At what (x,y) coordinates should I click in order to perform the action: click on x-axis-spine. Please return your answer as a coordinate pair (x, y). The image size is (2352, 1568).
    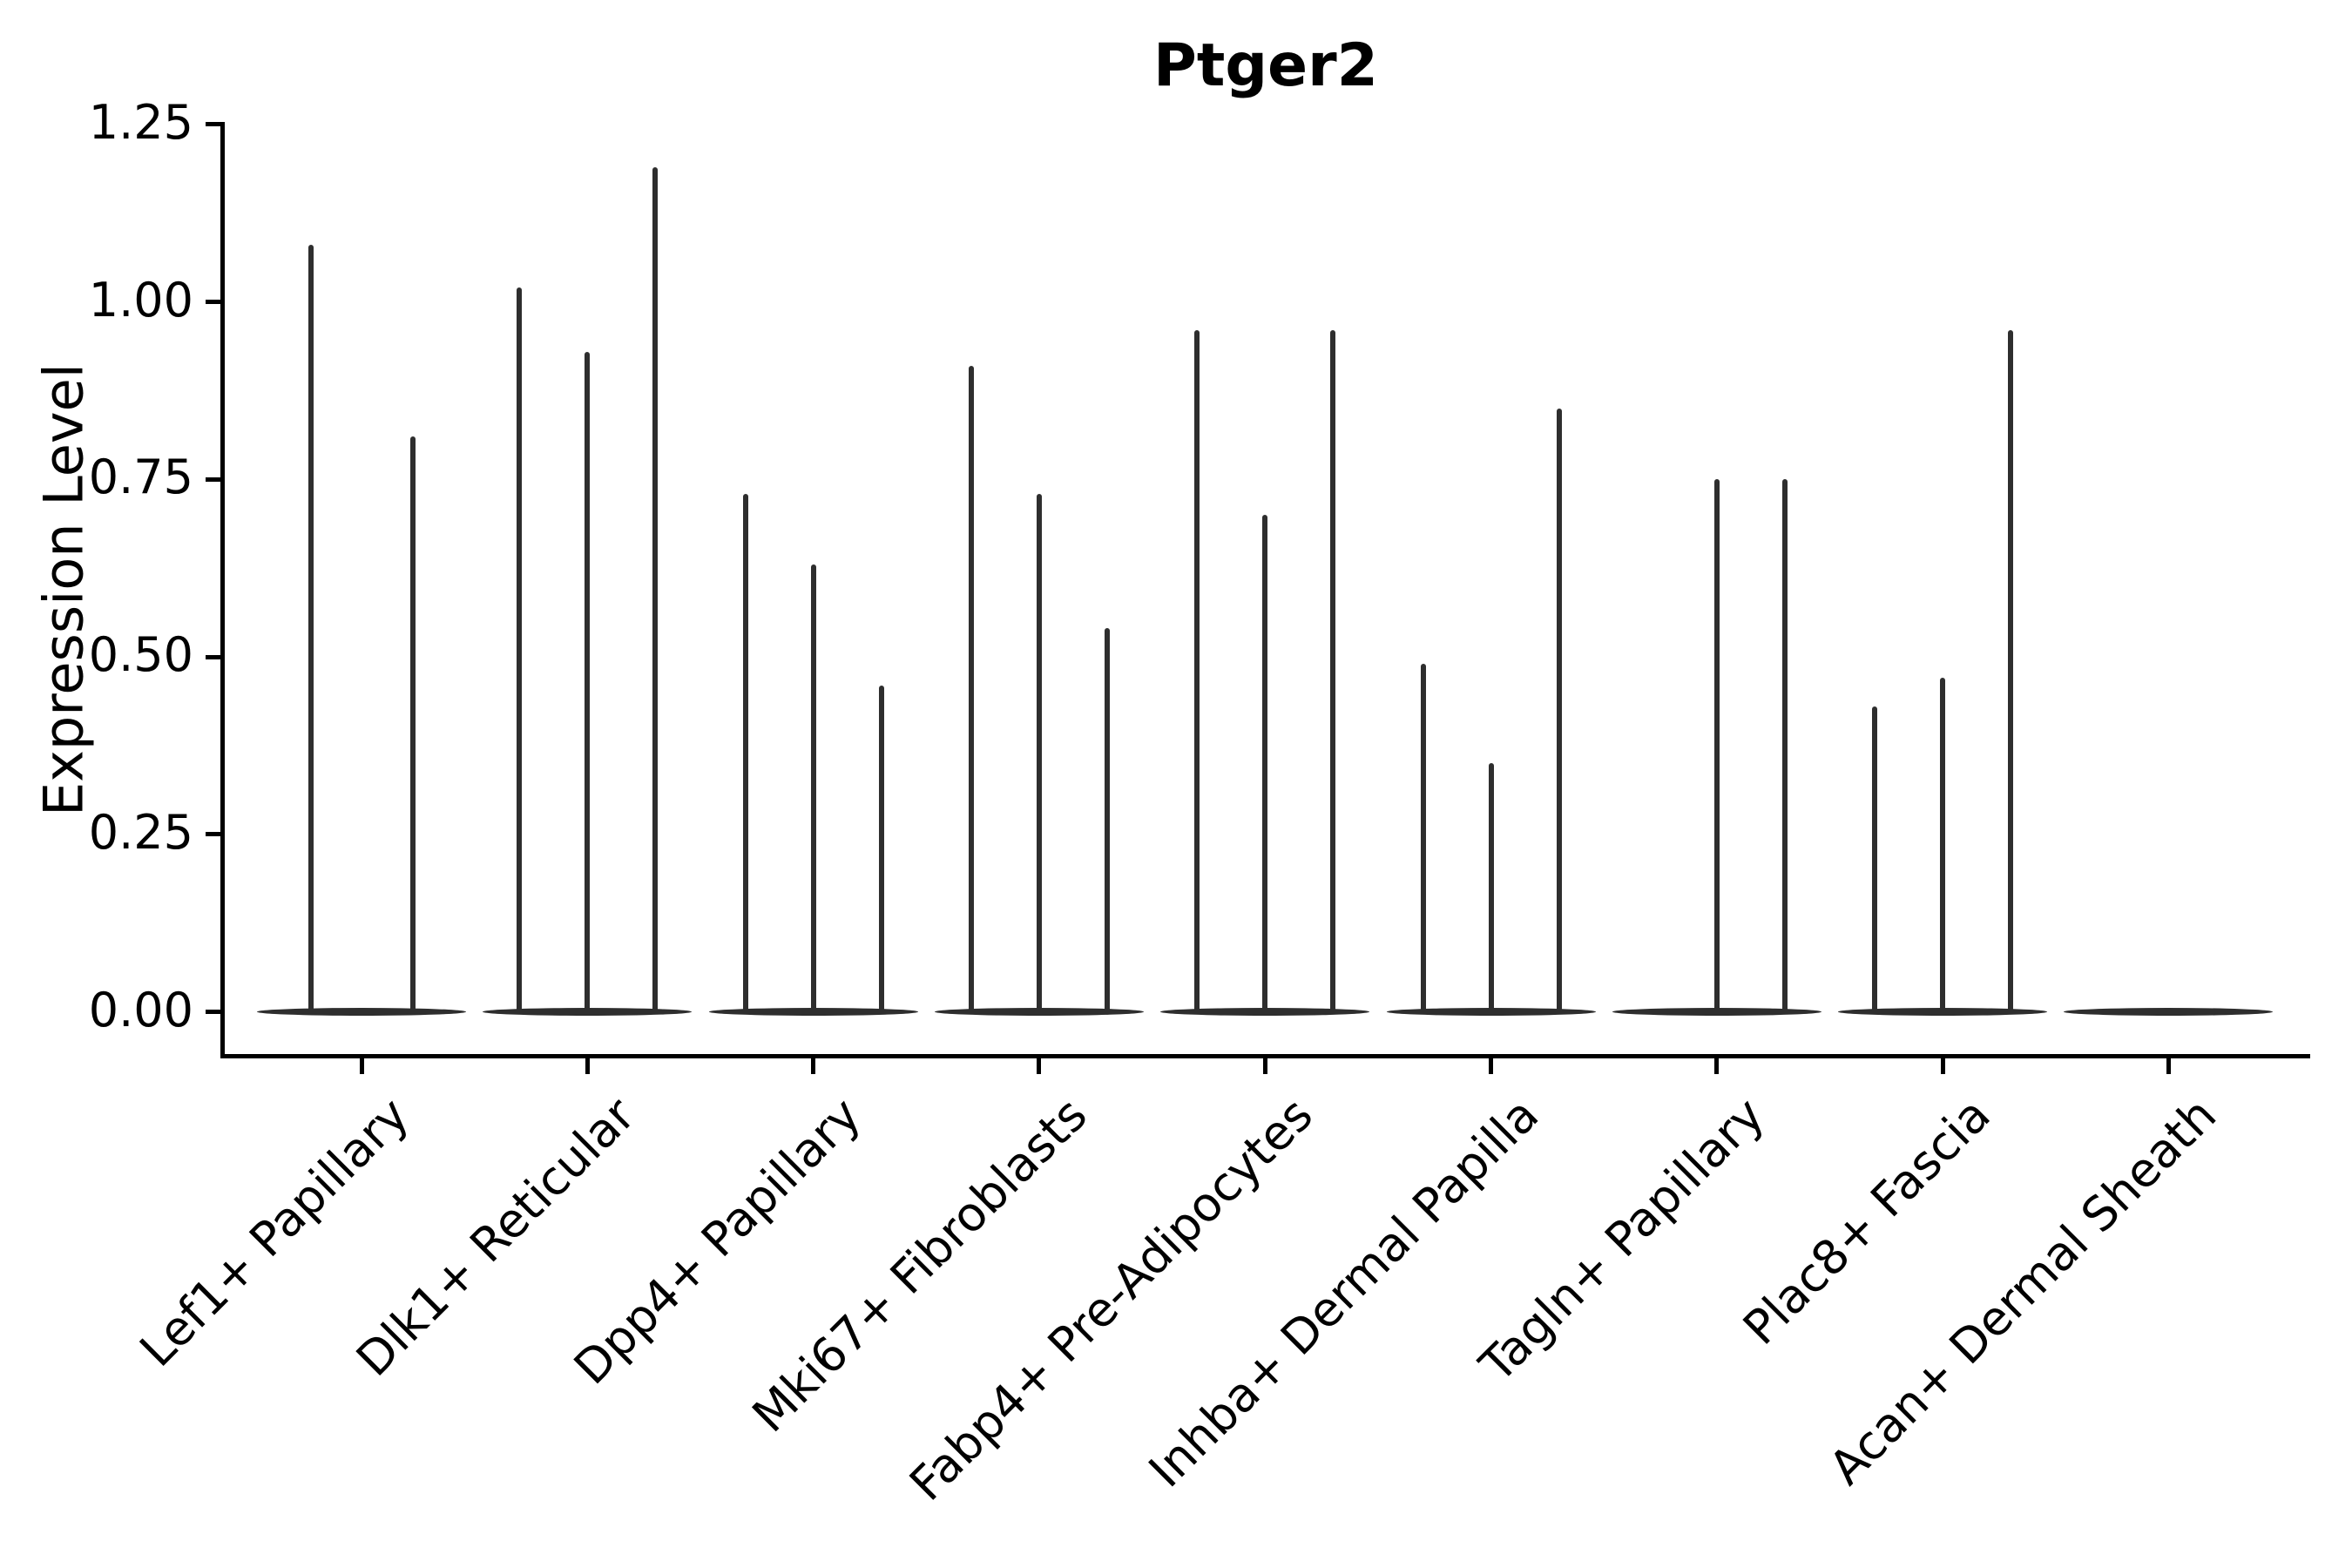
    Looking at the image, I should click on (1265, 1056).